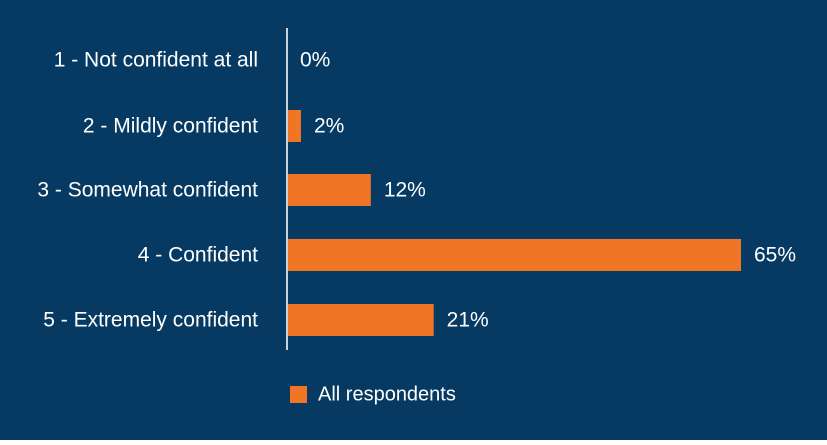 This screenshot has height=445, width=827. Describe the element at coordinates (329, 126) in the screenshot. I see `value-label-2: 2%` at that location.